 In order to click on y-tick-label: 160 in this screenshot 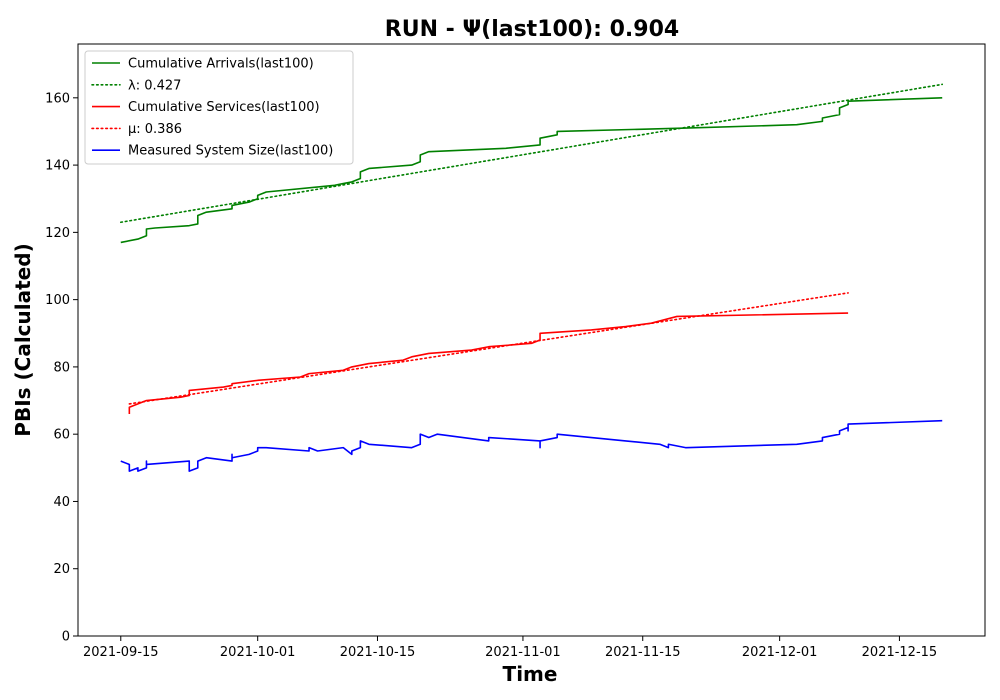, I will do `click(57, 98)`.